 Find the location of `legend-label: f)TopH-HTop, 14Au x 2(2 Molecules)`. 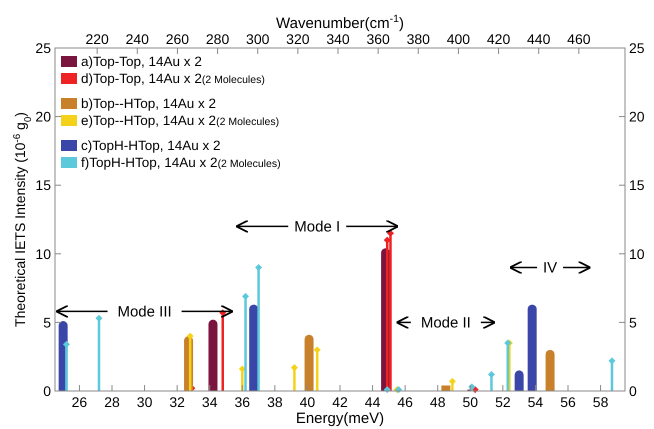

legend-label: f)TopH-HTop, 14Au x 2(2 Molecules) is located at coordinates (181, 162).